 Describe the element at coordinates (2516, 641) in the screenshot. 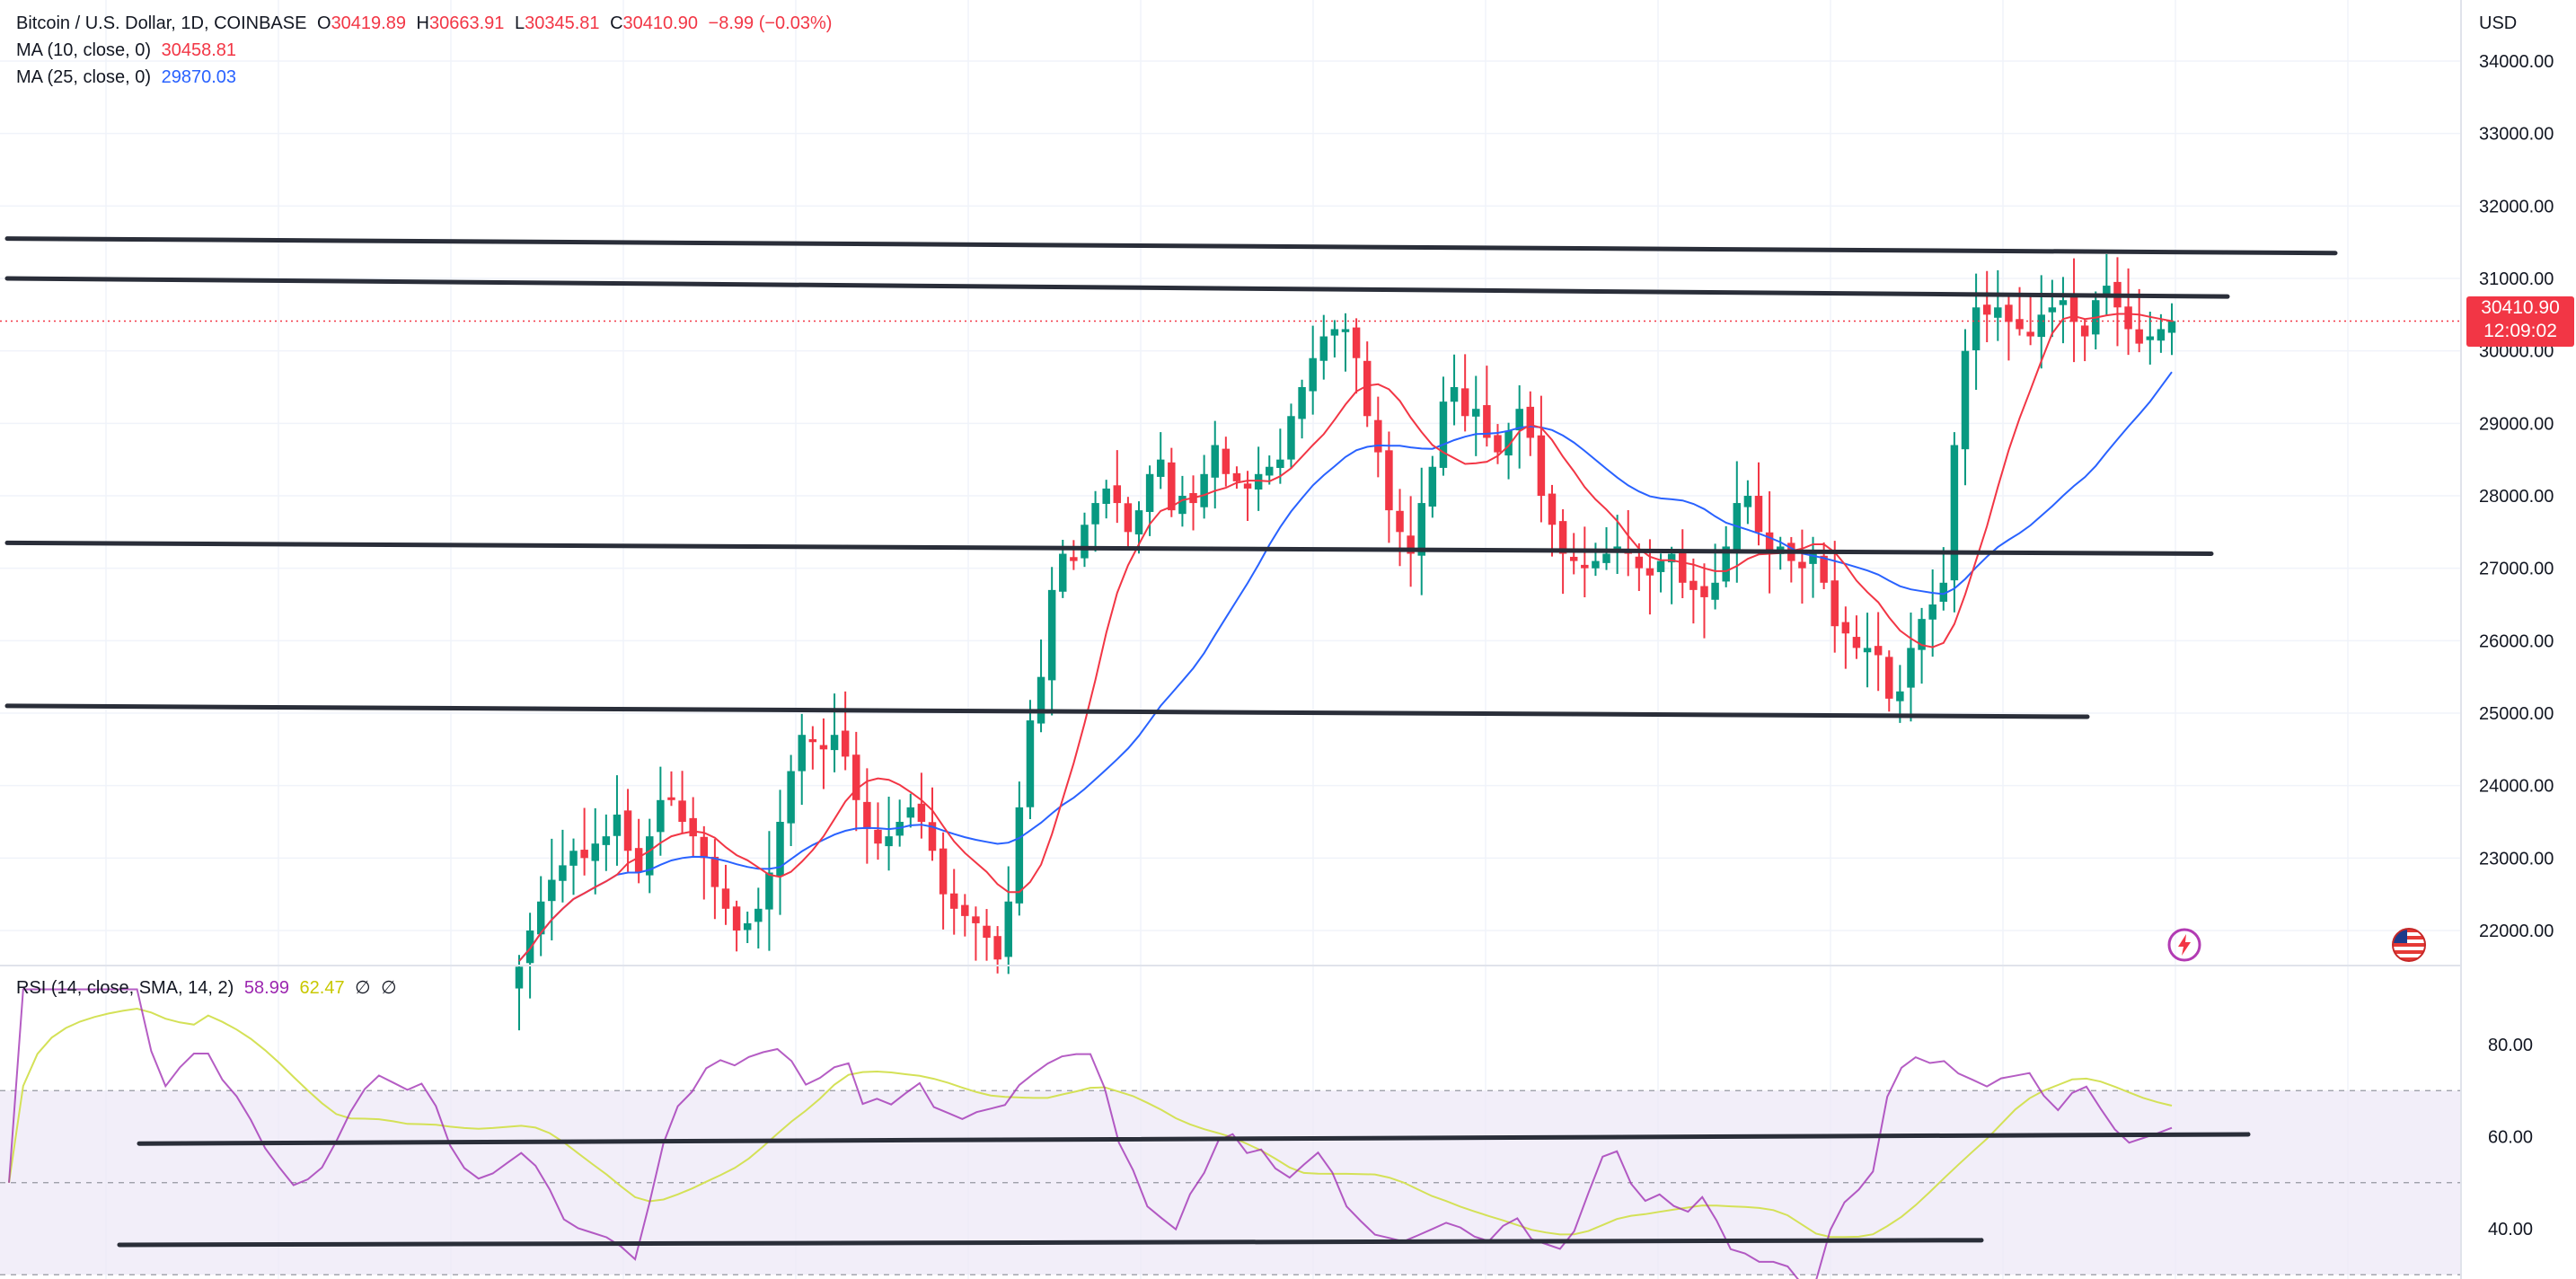

I see `price-tick-label: 26000.00` at that location.